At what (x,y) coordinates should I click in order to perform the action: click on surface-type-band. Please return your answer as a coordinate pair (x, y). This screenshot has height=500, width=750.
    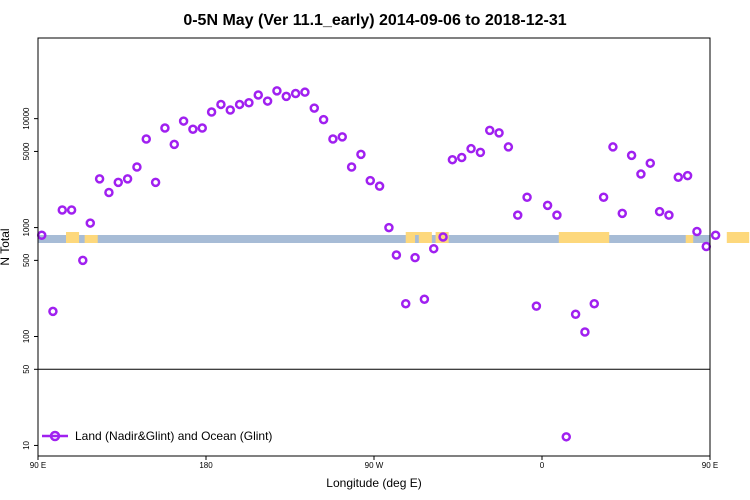
    Looking at the image, I should click on (394, 237).